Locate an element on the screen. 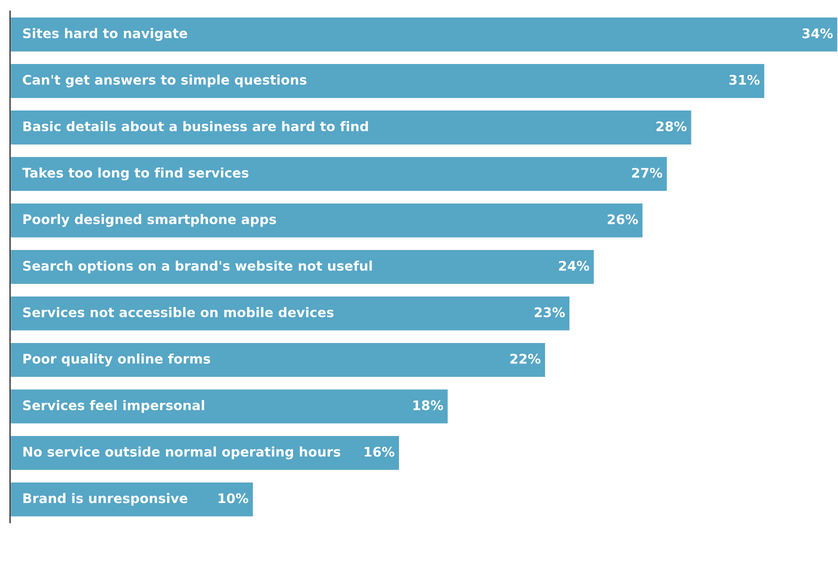  y-tick-label: Services feel impersonal is located at coordinates (113, 406).